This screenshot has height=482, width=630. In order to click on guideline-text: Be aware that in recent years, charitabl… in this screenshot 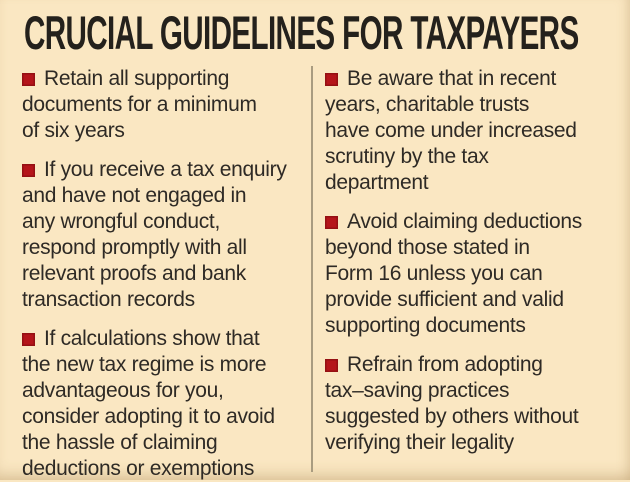, I will do `click(451, 130)`.